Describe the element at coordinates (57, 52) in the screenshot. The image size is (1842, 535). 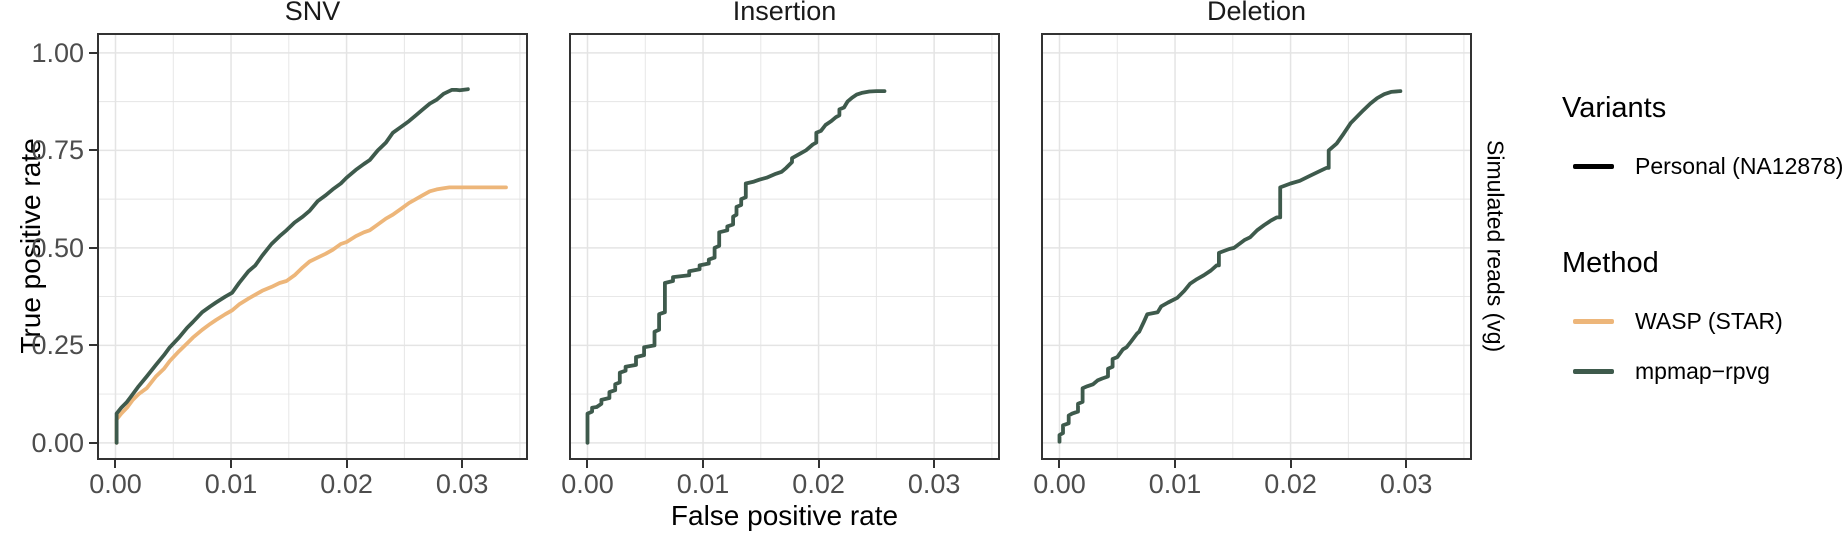
I see `y-tick-label: 1.00` at that location.